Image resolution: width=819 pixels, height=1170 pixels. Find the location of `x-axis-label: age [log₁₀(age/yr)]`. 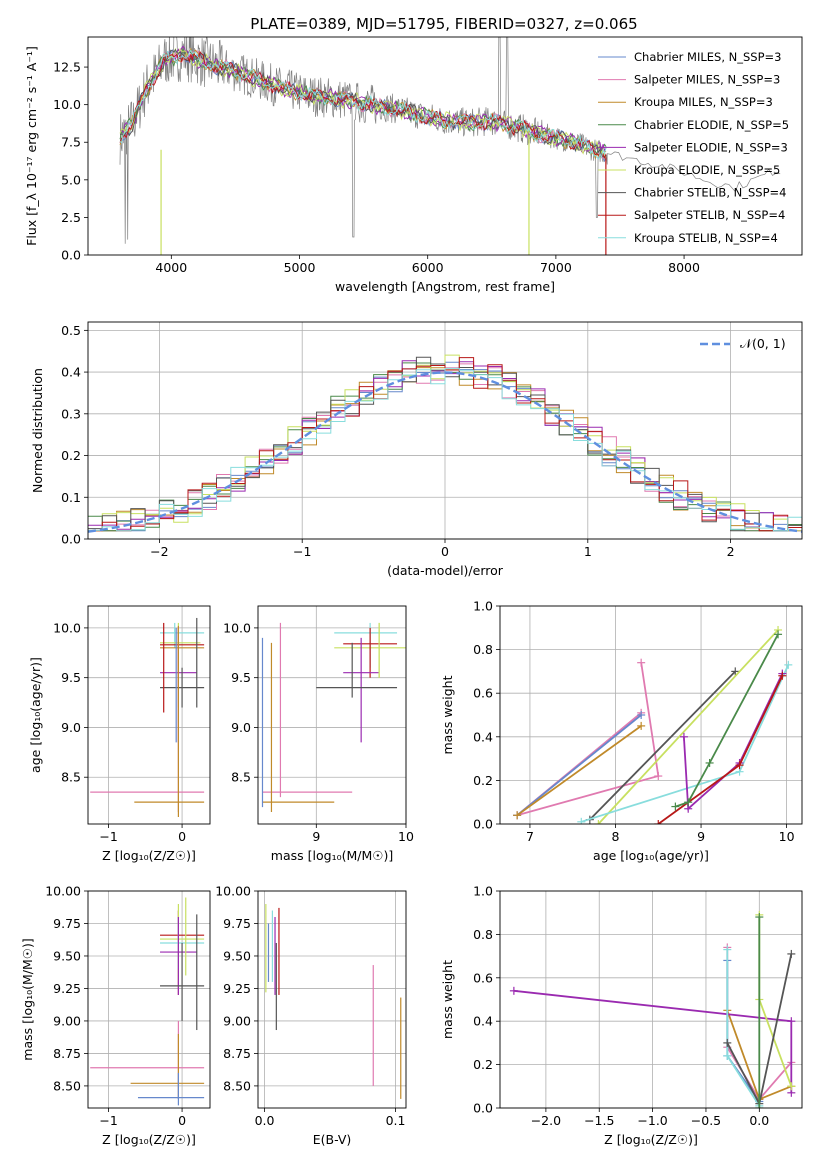

x-axis-label: age [log₁₀(age/yr)] is located at coordinates (651, 855).